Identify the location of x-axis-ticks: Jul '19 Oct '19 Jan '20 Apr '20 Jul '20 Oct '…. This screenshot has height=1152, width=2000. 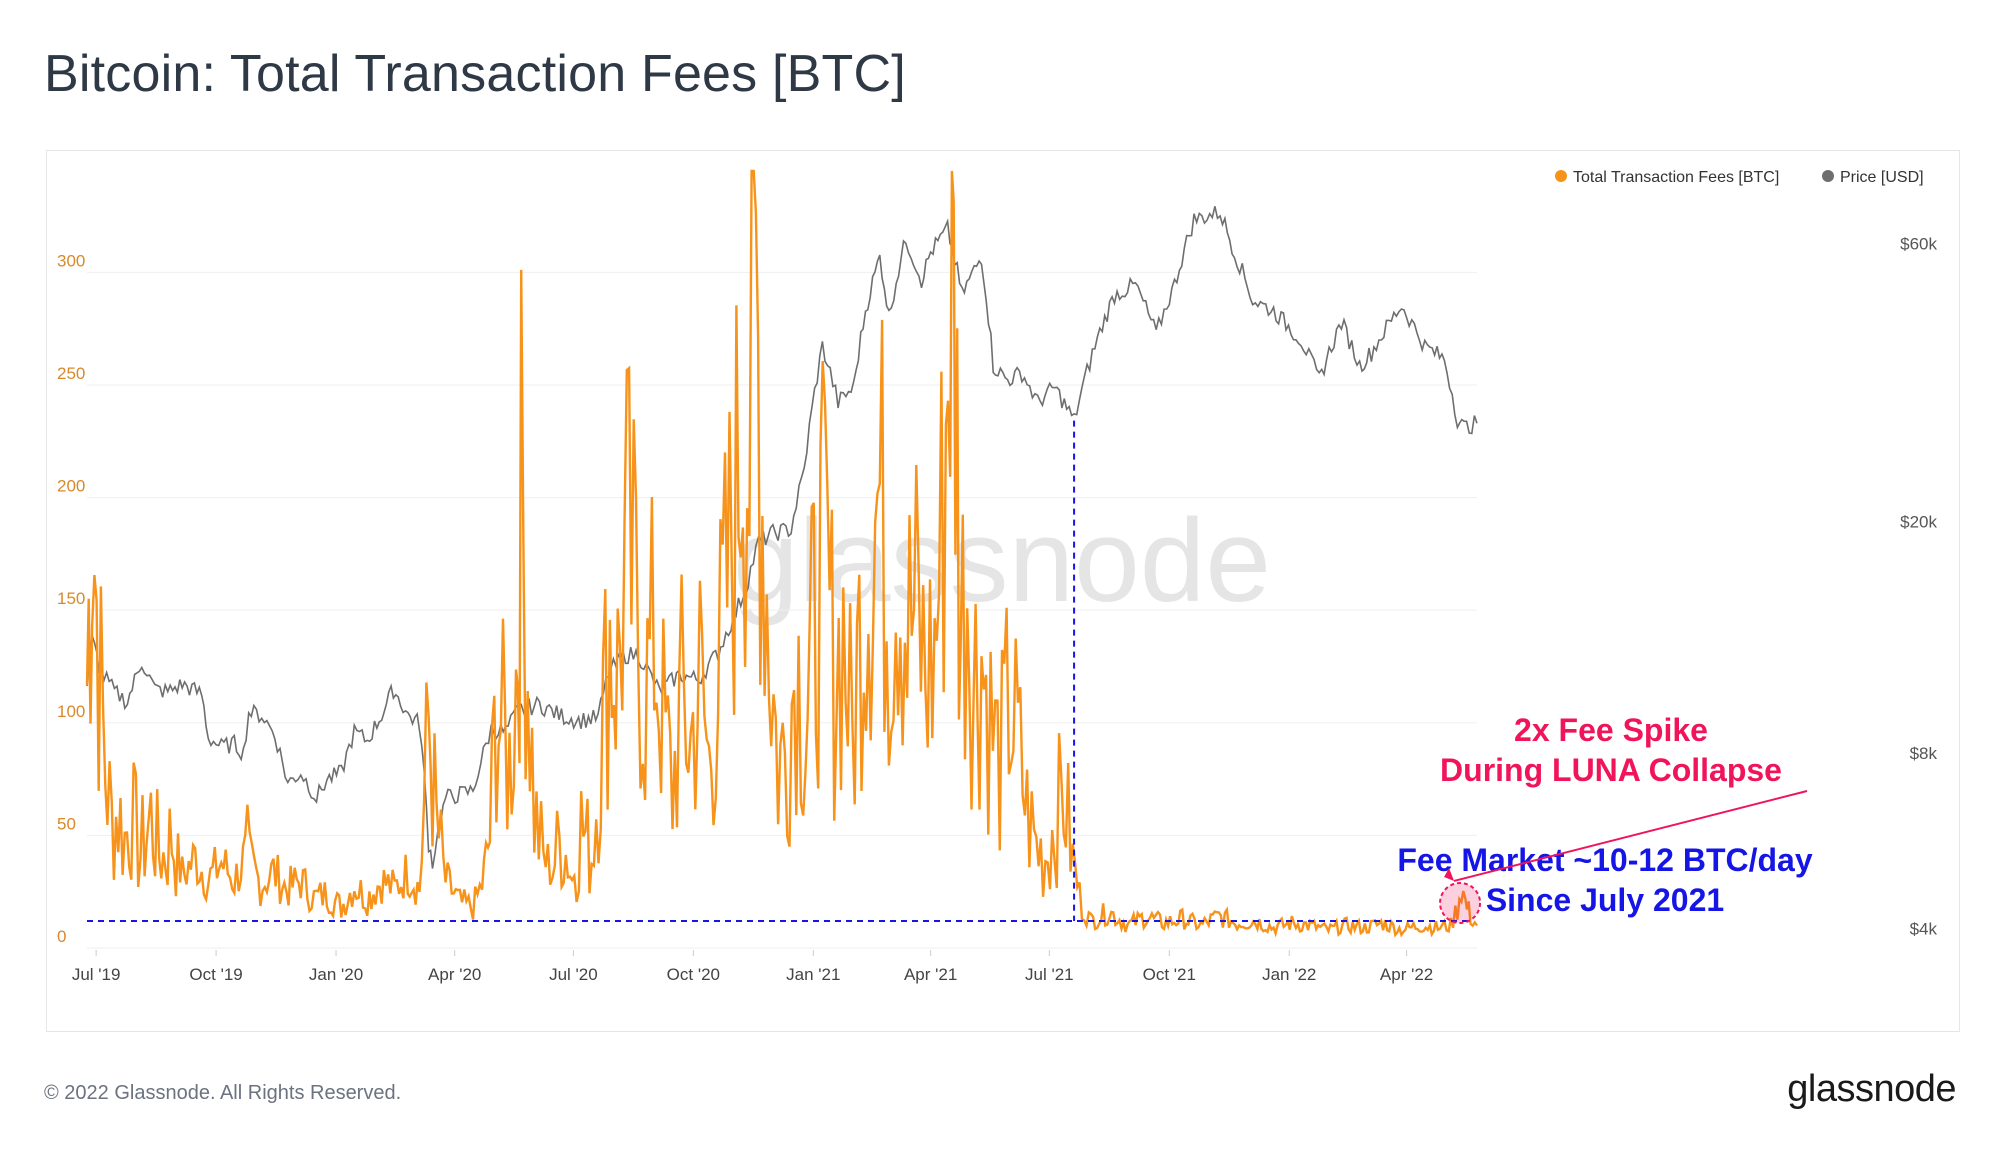
(752, 967).